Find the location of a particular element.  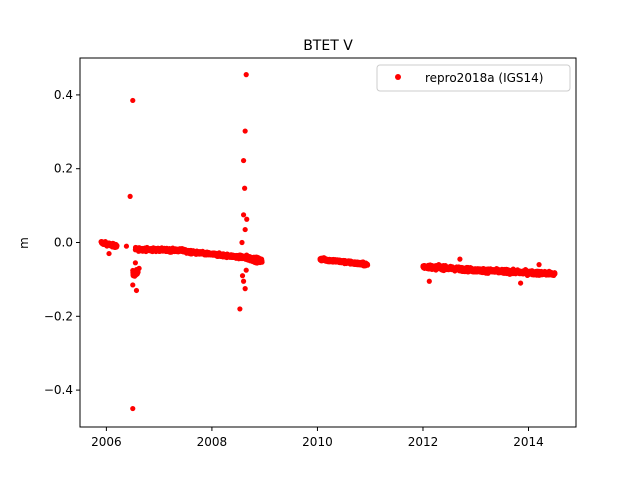

y-tick-label: −0.2 is located at coordinates (58, 316).